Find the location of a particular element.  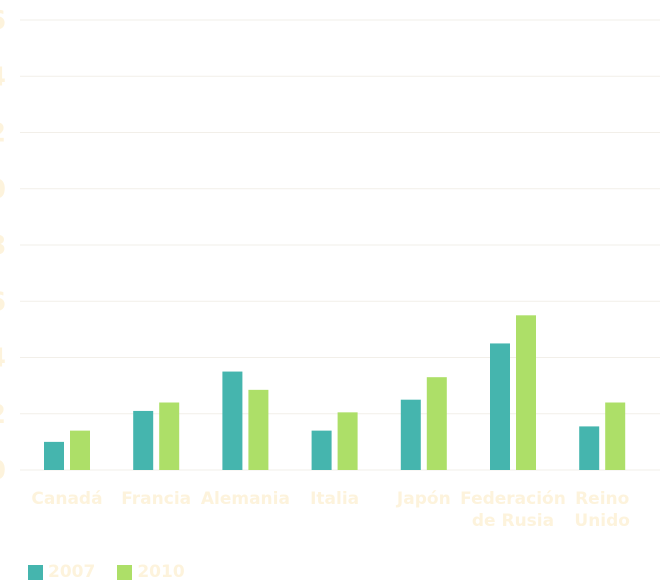

y-tick-label-16: 16 is located at coordinates (3, 21).